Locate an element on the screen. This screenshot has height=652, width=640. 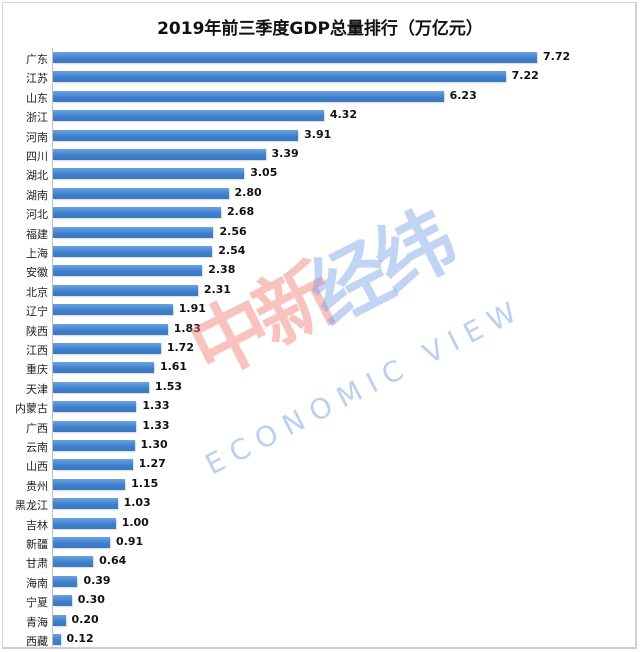
bar-row: 陕西 1.83 is located at coordinates (320, 329).